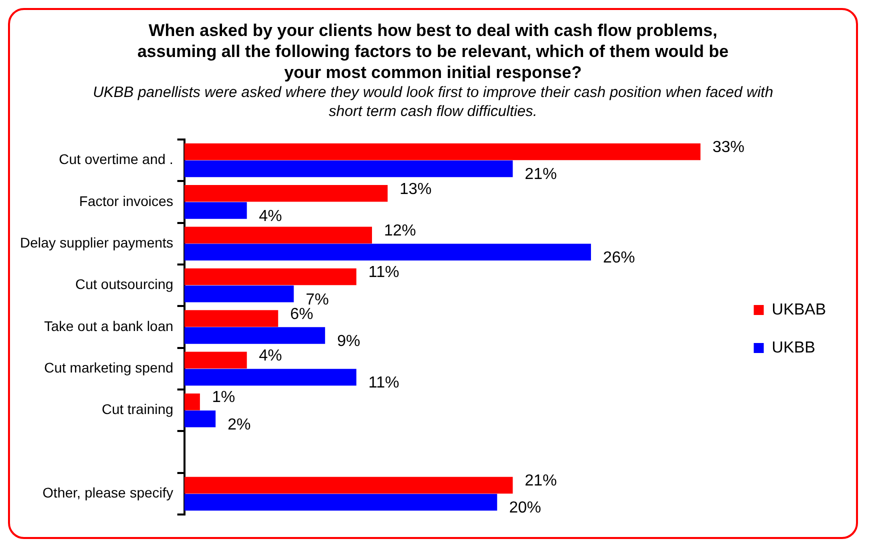 The width and height of the screenshot is (870, 551). What do you see at coordinates (109, 368) in the screenshot?
I see `y-tick-label: Cut marketing spend` at bounding box center [109, 368].